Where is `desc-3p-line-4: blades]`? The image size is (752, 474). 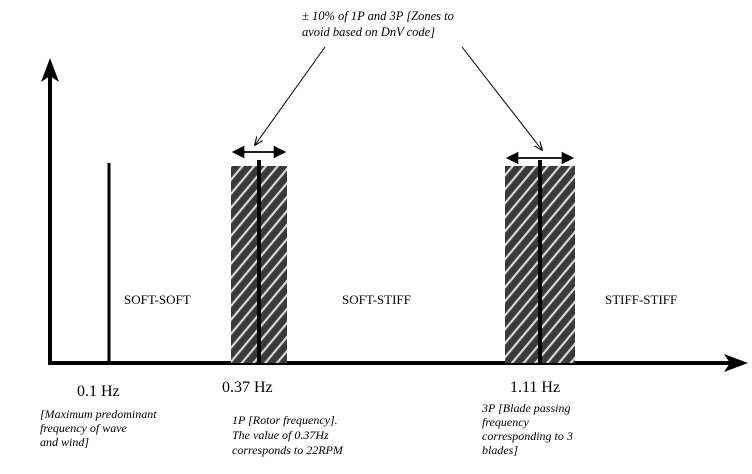 desc-3p-line-4: blades] is located at coordinates (500, 450).